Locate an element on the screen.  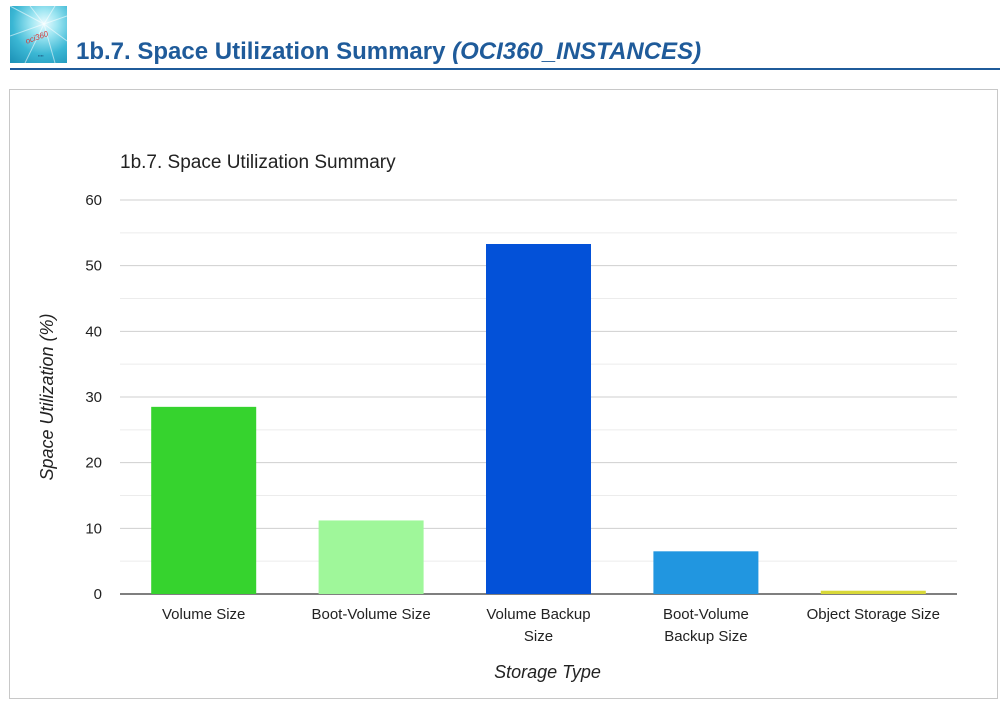
x-tick-label: Boot-Volume Size is located at coordinates (370, 614).